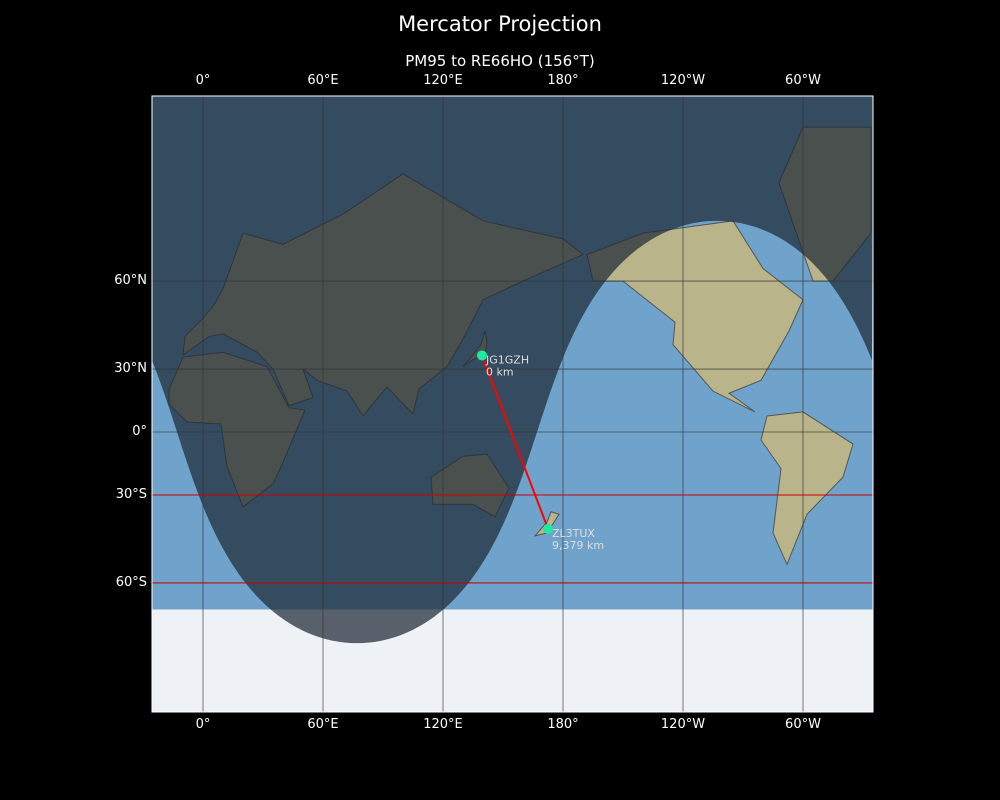  What do you see at coordinates (515, 442) in the screenshot?
I see `great-circle-path` at bounding box center [515, 442].